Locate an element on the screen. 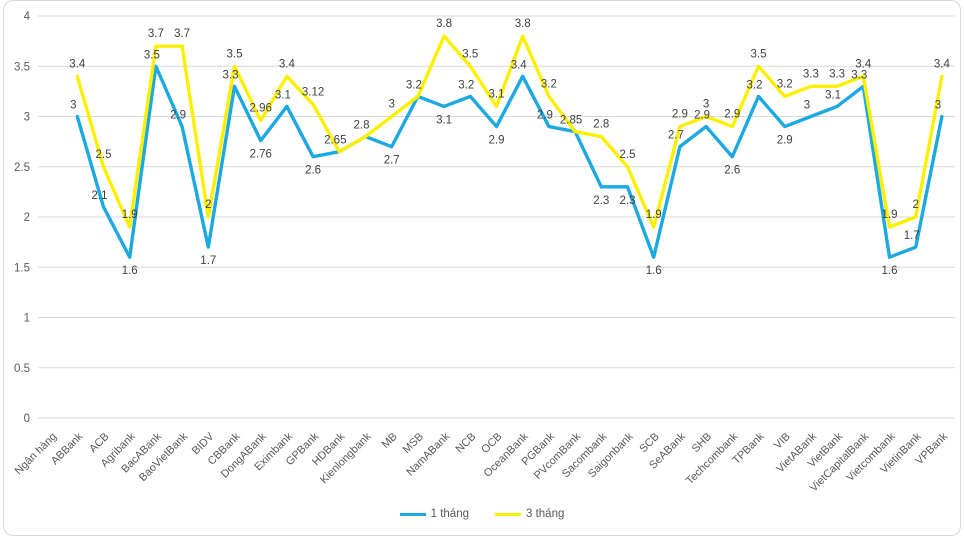 The image size is (964, 537). legend-swatch-1-thang is located at coordinates (412, 514).